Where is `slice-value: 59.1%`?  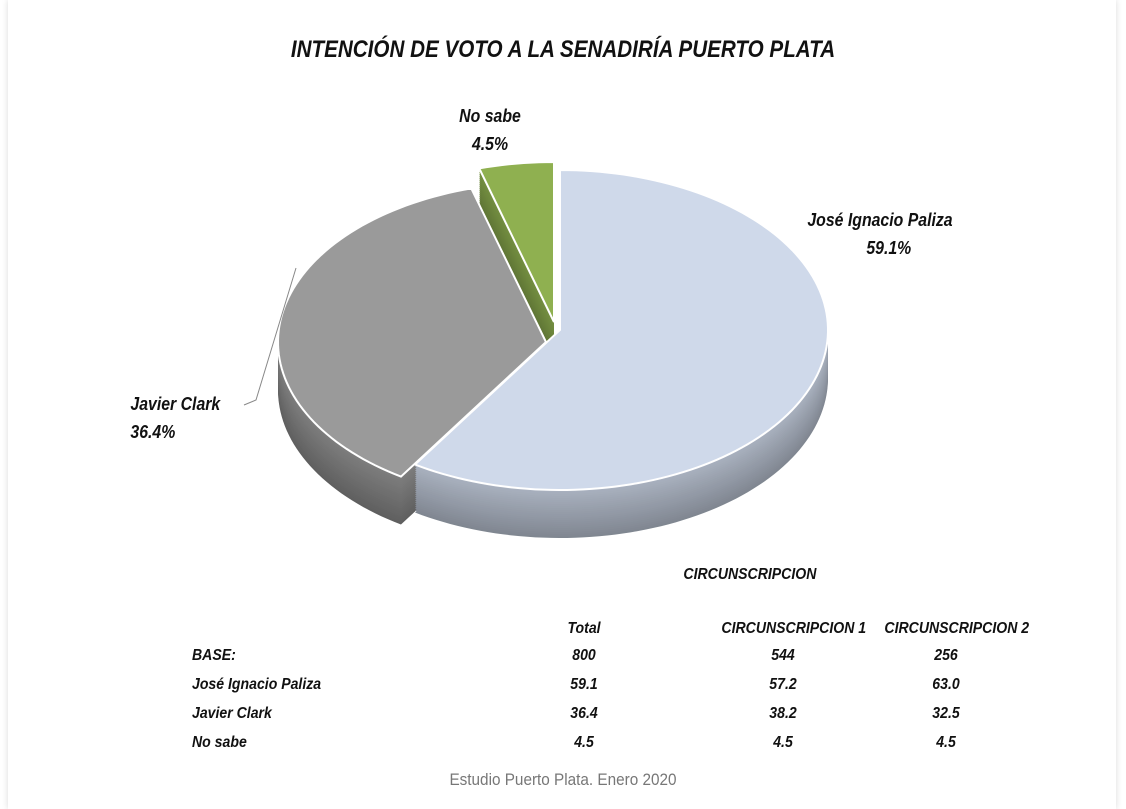 slice-value: 59.1% is located at coordinates (889, 248).